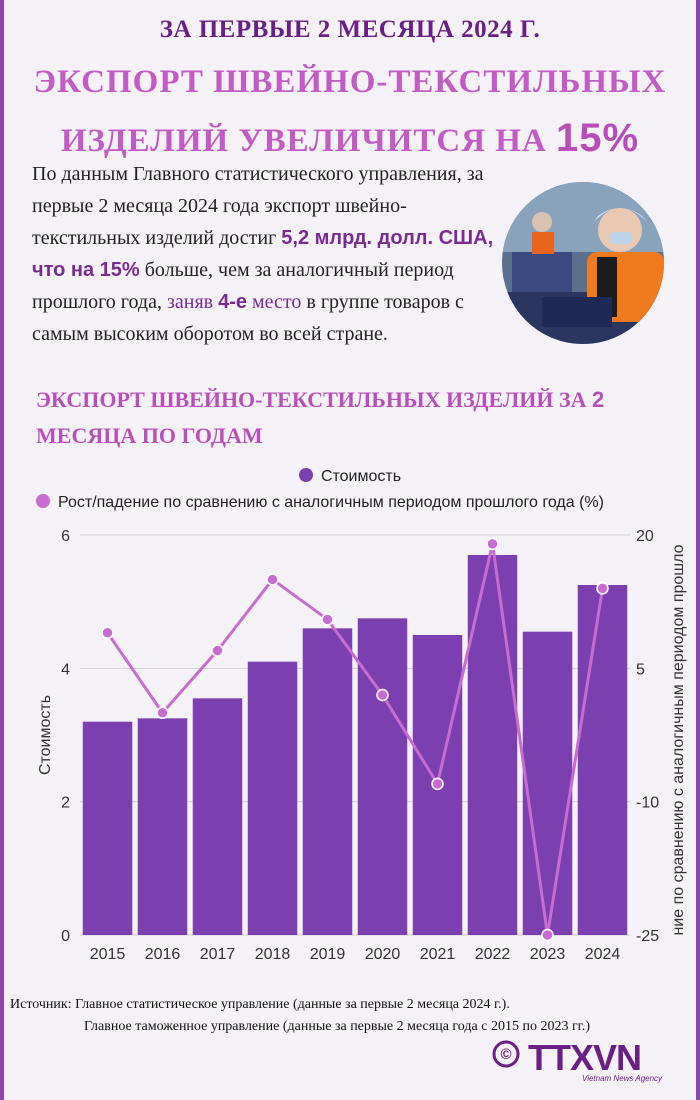  I want to click on x-tick-label: 2015, so click(108, 954).